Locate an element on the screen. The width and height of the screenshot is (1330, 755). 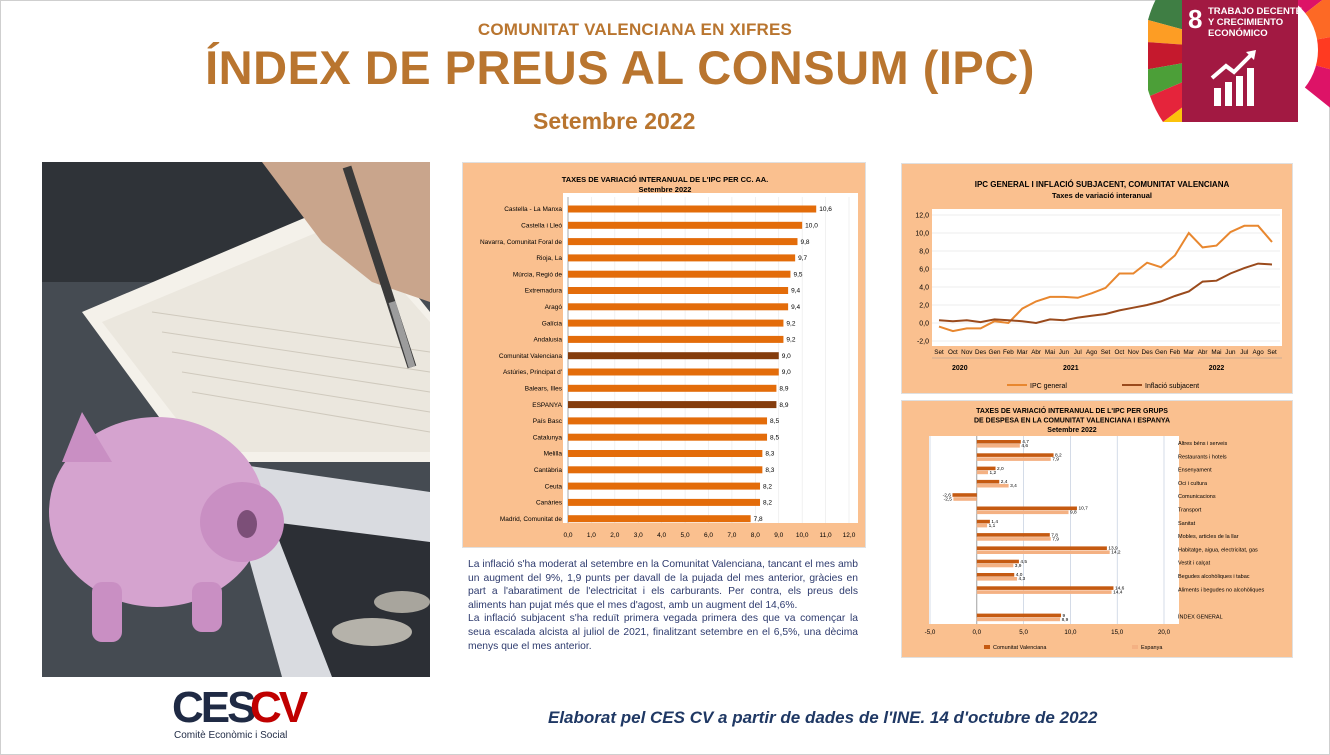
category-label: Balears, Illes is located at coordinates (544, 389).